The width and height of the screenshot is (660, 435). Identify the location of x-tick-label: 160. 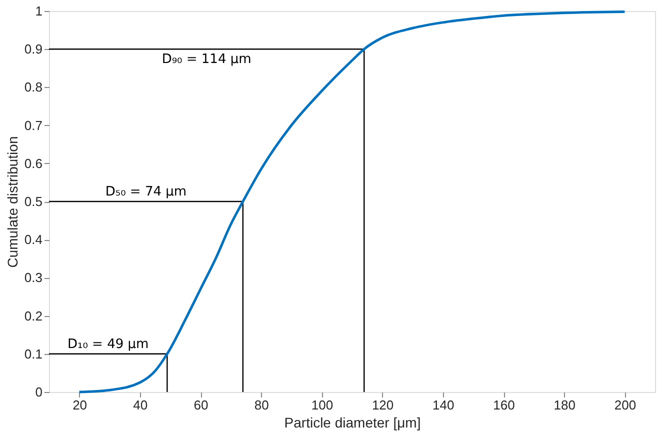
(504, 405).